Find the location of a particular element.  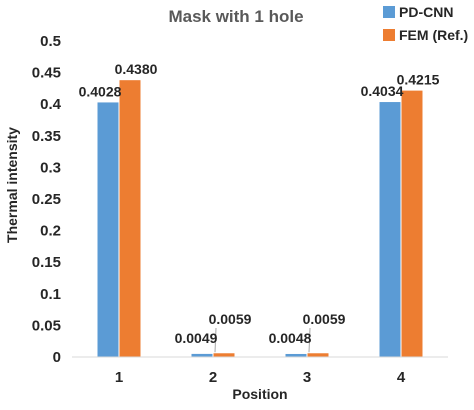

y-tick-label: 0.25 is located at coordinates (46, 199).